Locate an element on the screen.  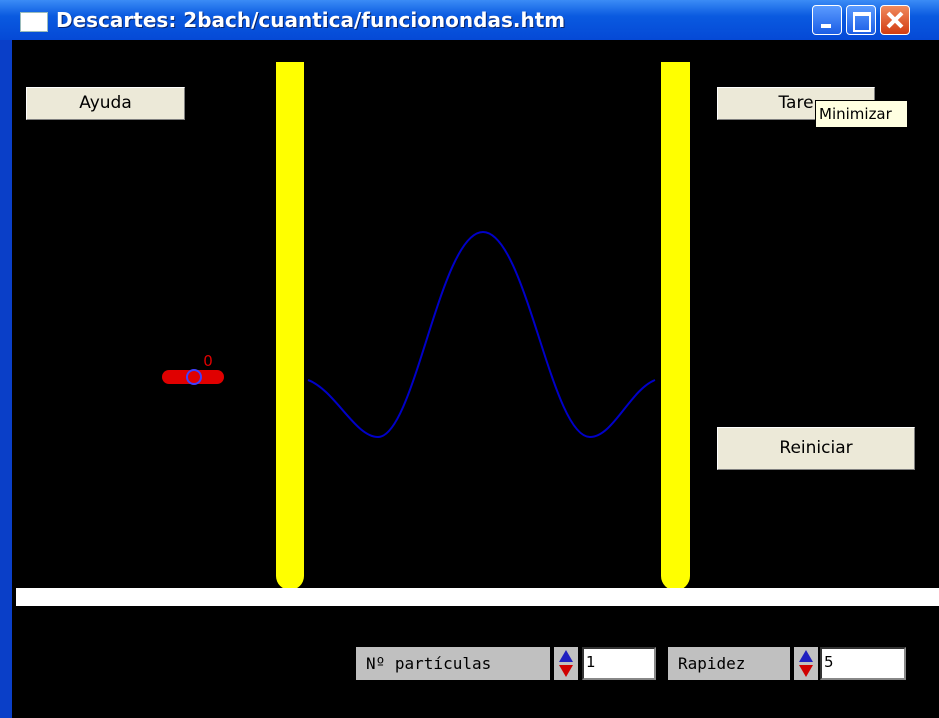
right-wall-end is located at coordinates (675, 576).